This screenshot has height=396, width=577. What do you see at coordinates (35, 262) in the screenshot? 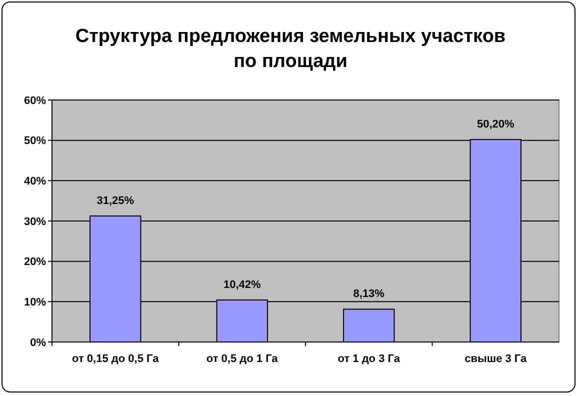
I see `y-tick-label: 20%` at bounding box center [35, 262].